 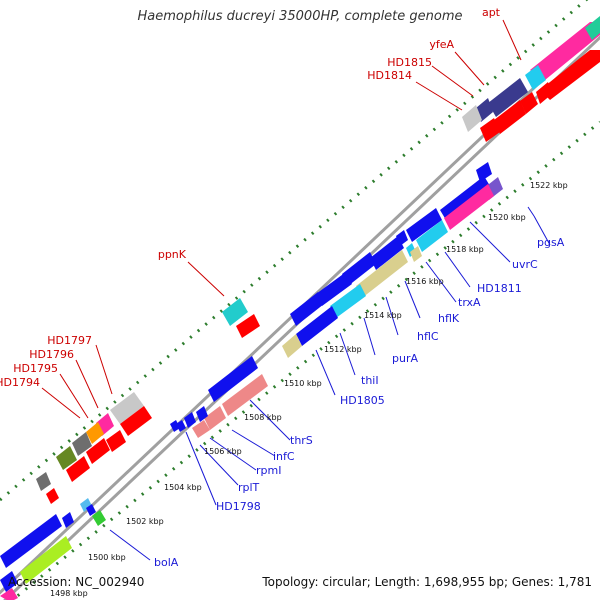 I want to click on scale-label: 1508 kbp, so click(x=263, y=417).